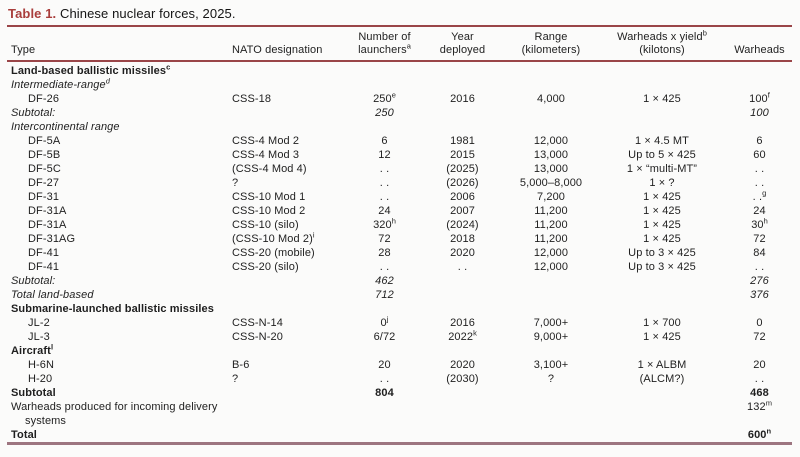 The height and width of the screenshot is (457, 800). I want to click on cell-type: Land-based ballistic missilesc, so click(91, 69).